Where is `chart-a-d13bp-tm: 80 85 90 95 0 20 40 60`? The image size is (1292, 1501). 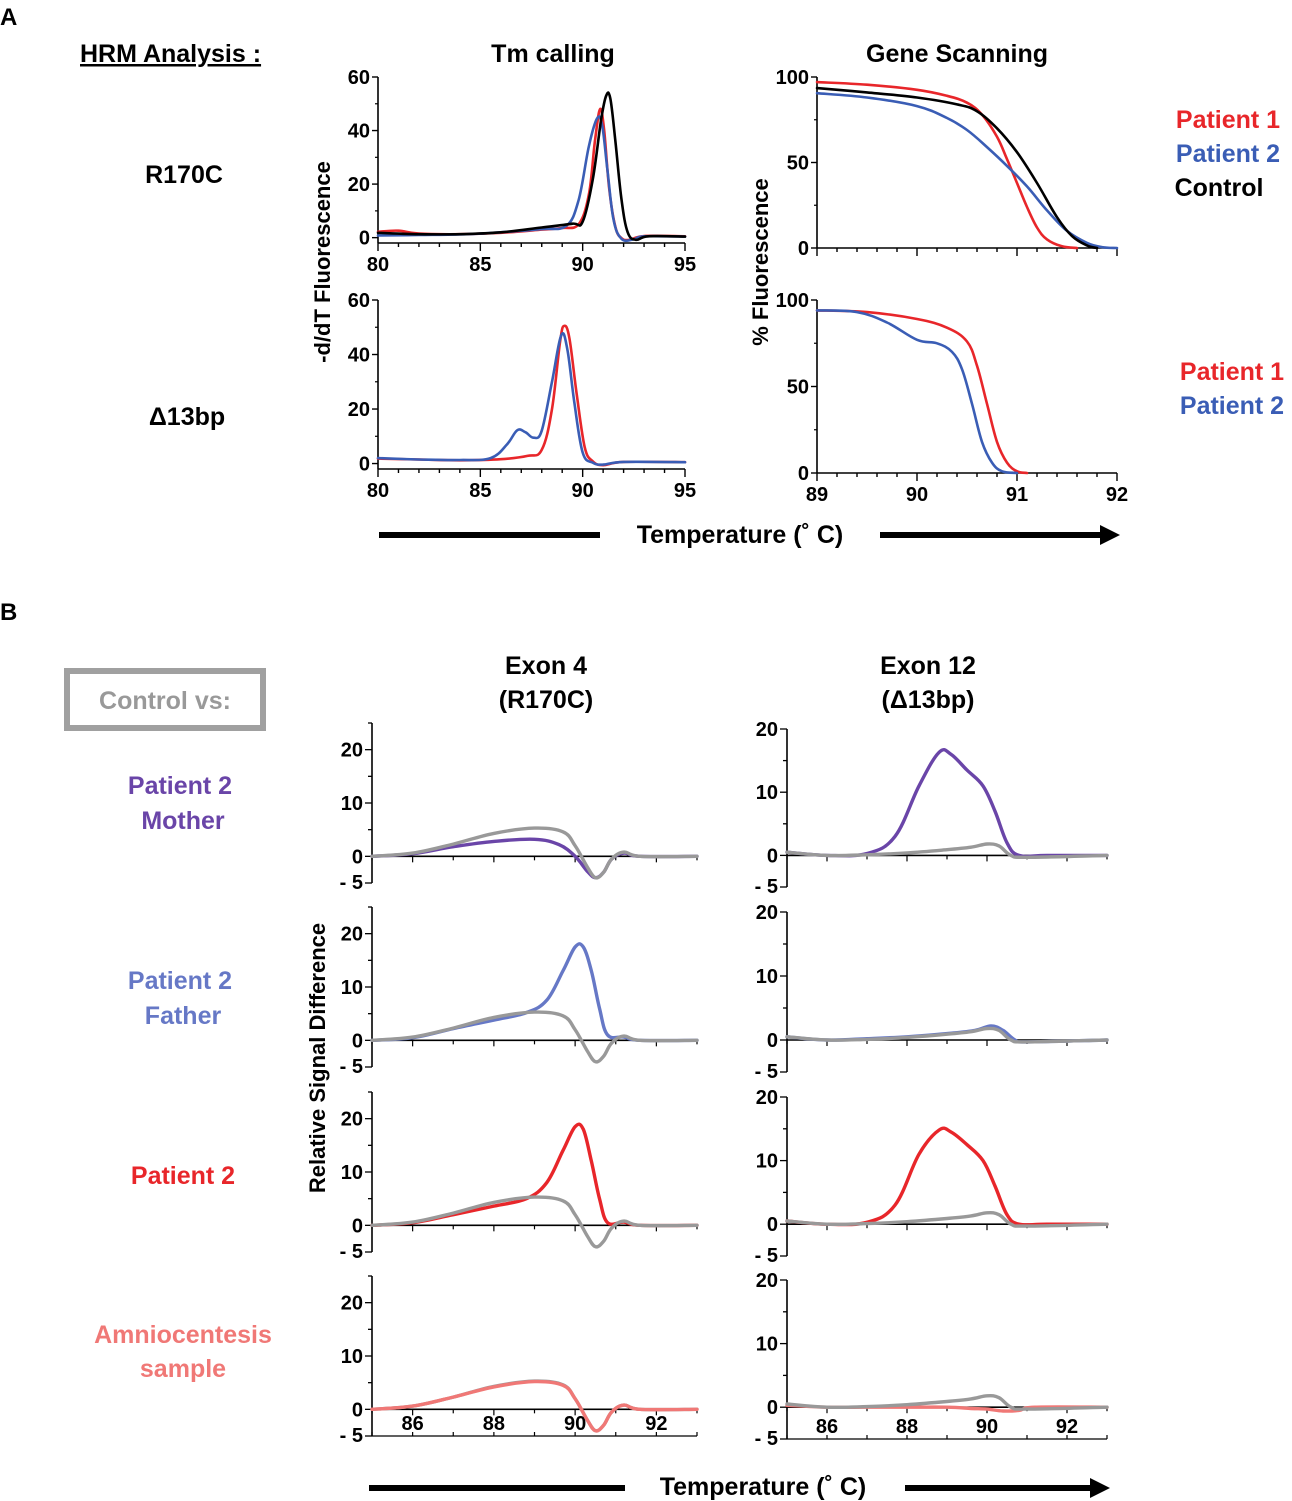 chart-a-d13bp-tm: 80 85 90 95 0 20 40 60 is located at coordinates (522, 396).